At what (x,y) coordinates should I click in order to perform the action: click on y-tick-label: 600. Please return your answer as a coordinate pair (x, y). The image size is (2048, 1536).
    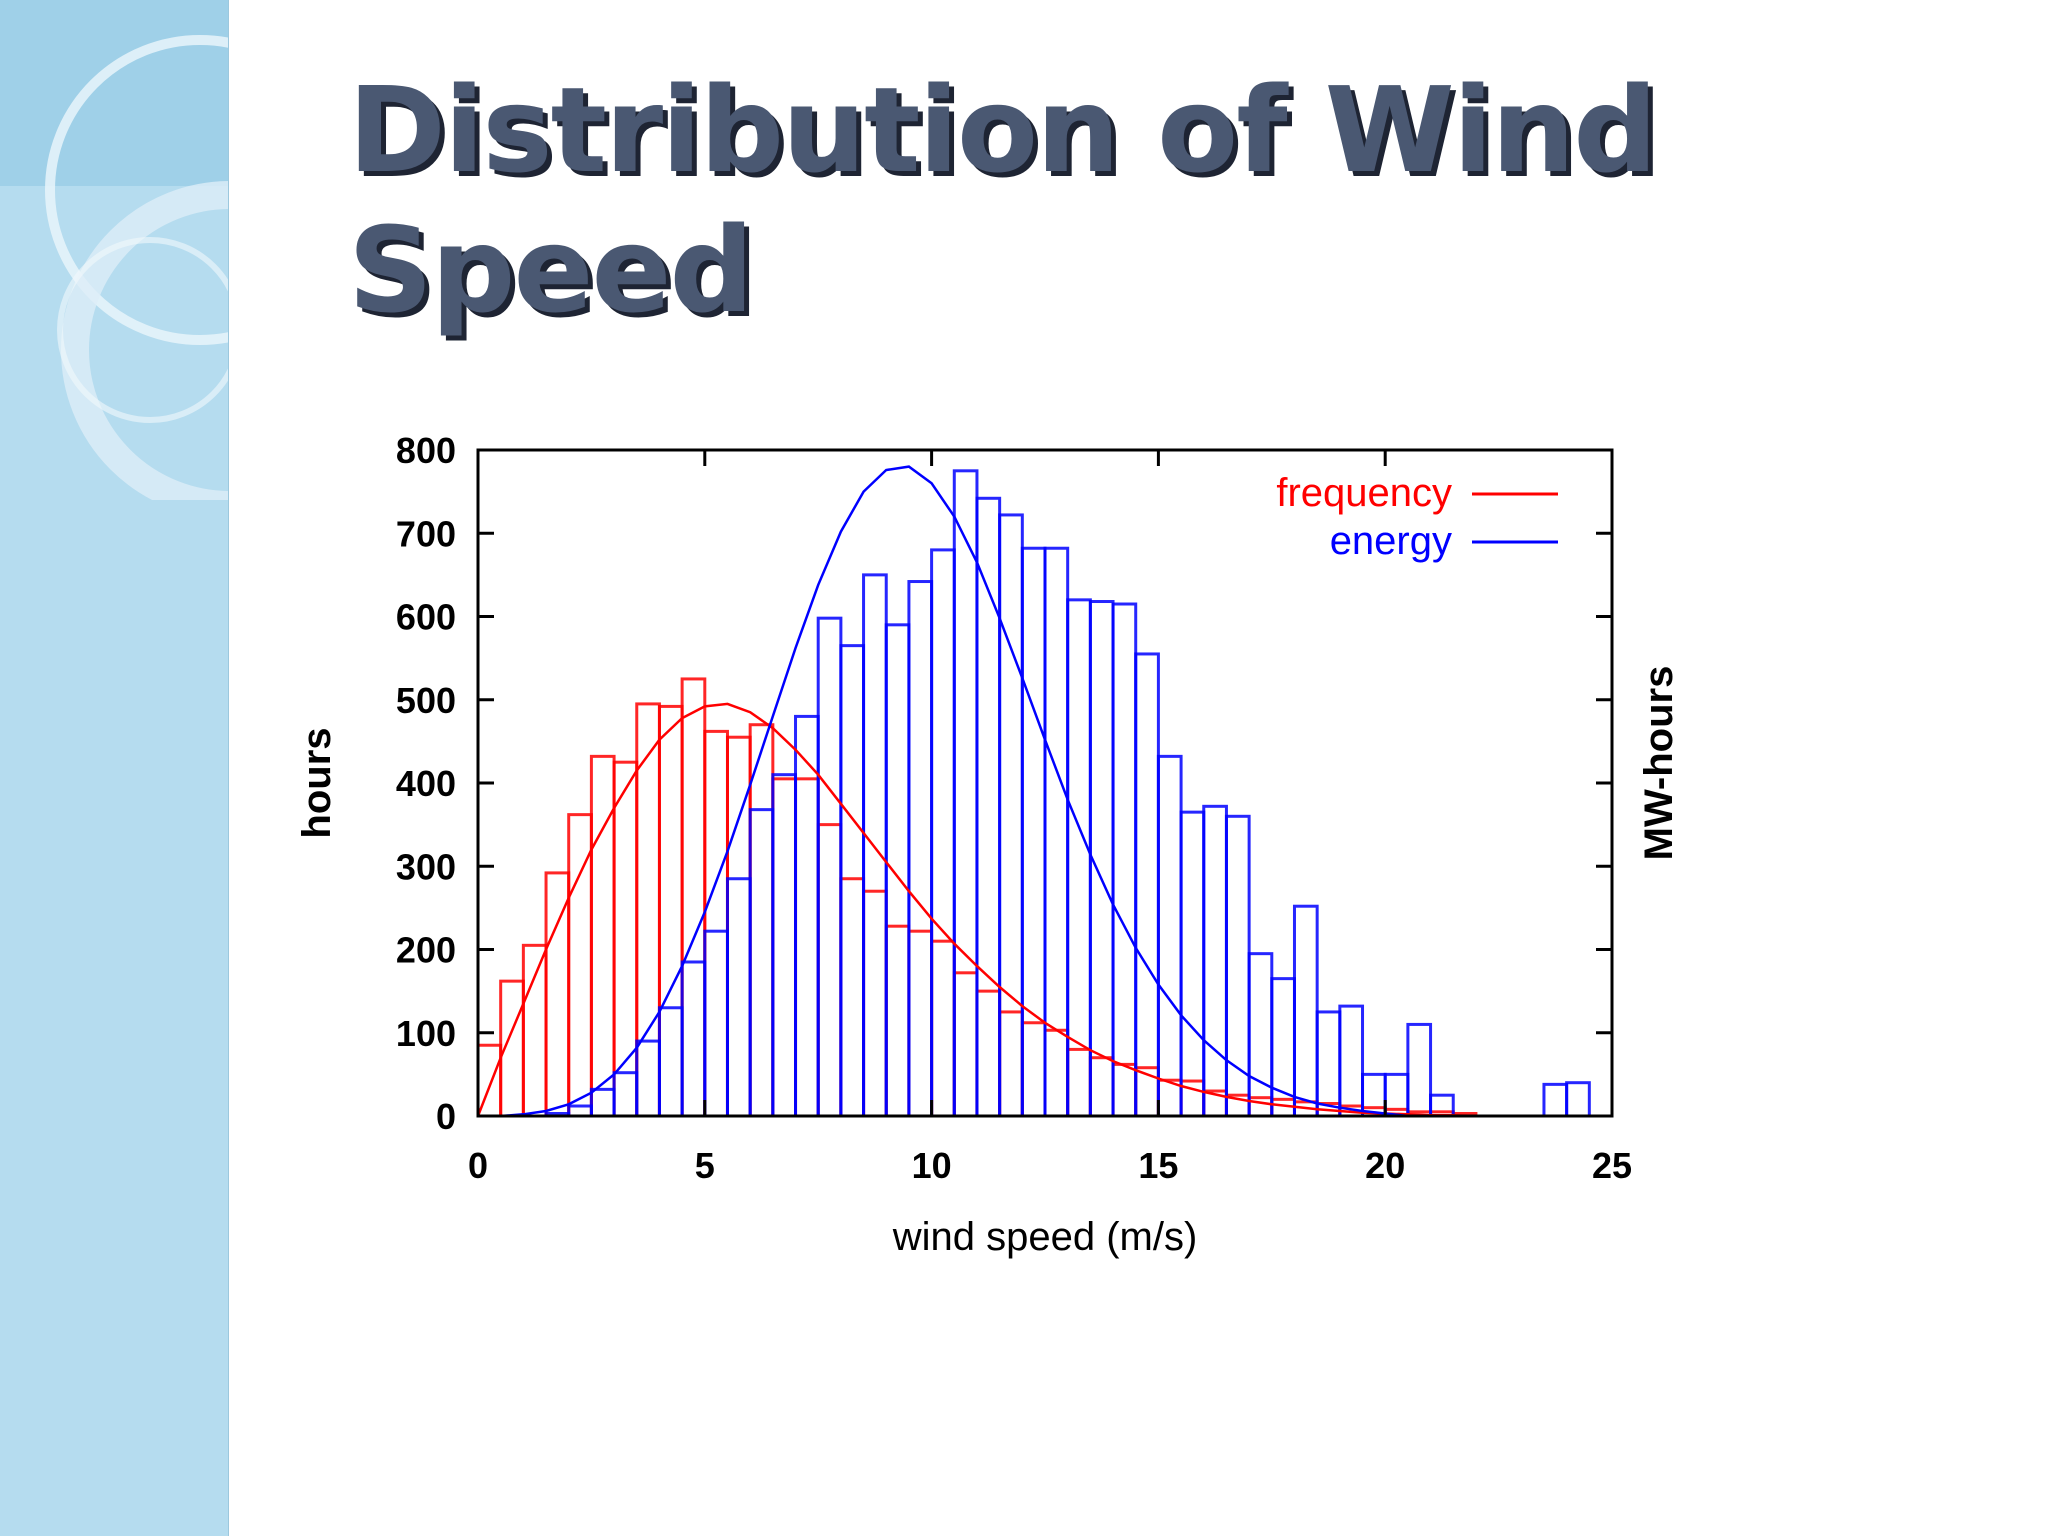
    Looking at the image, I should click on (426, 617).